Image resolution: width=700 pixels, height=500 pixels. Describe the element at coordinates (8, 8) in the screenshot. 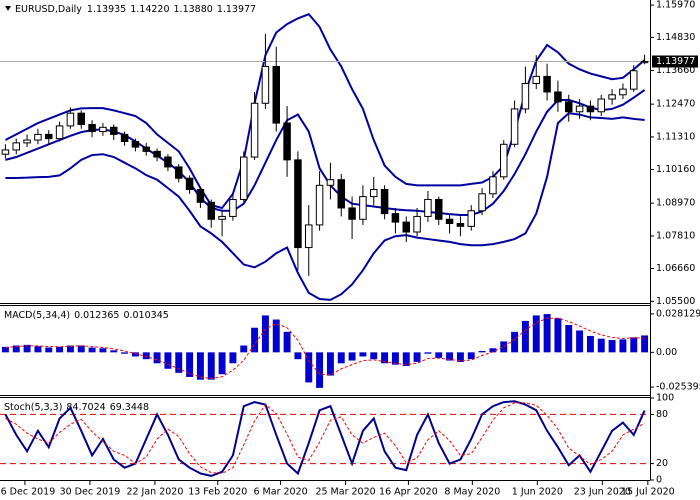

I see `symbol-icon` at that location.